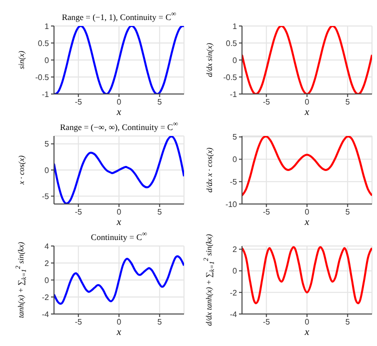  What do you see at coordinates (210, 170) in the screenshot?
I see `y-axis-title: d/dx x · cos(x)` at bounding box center [210, 170].